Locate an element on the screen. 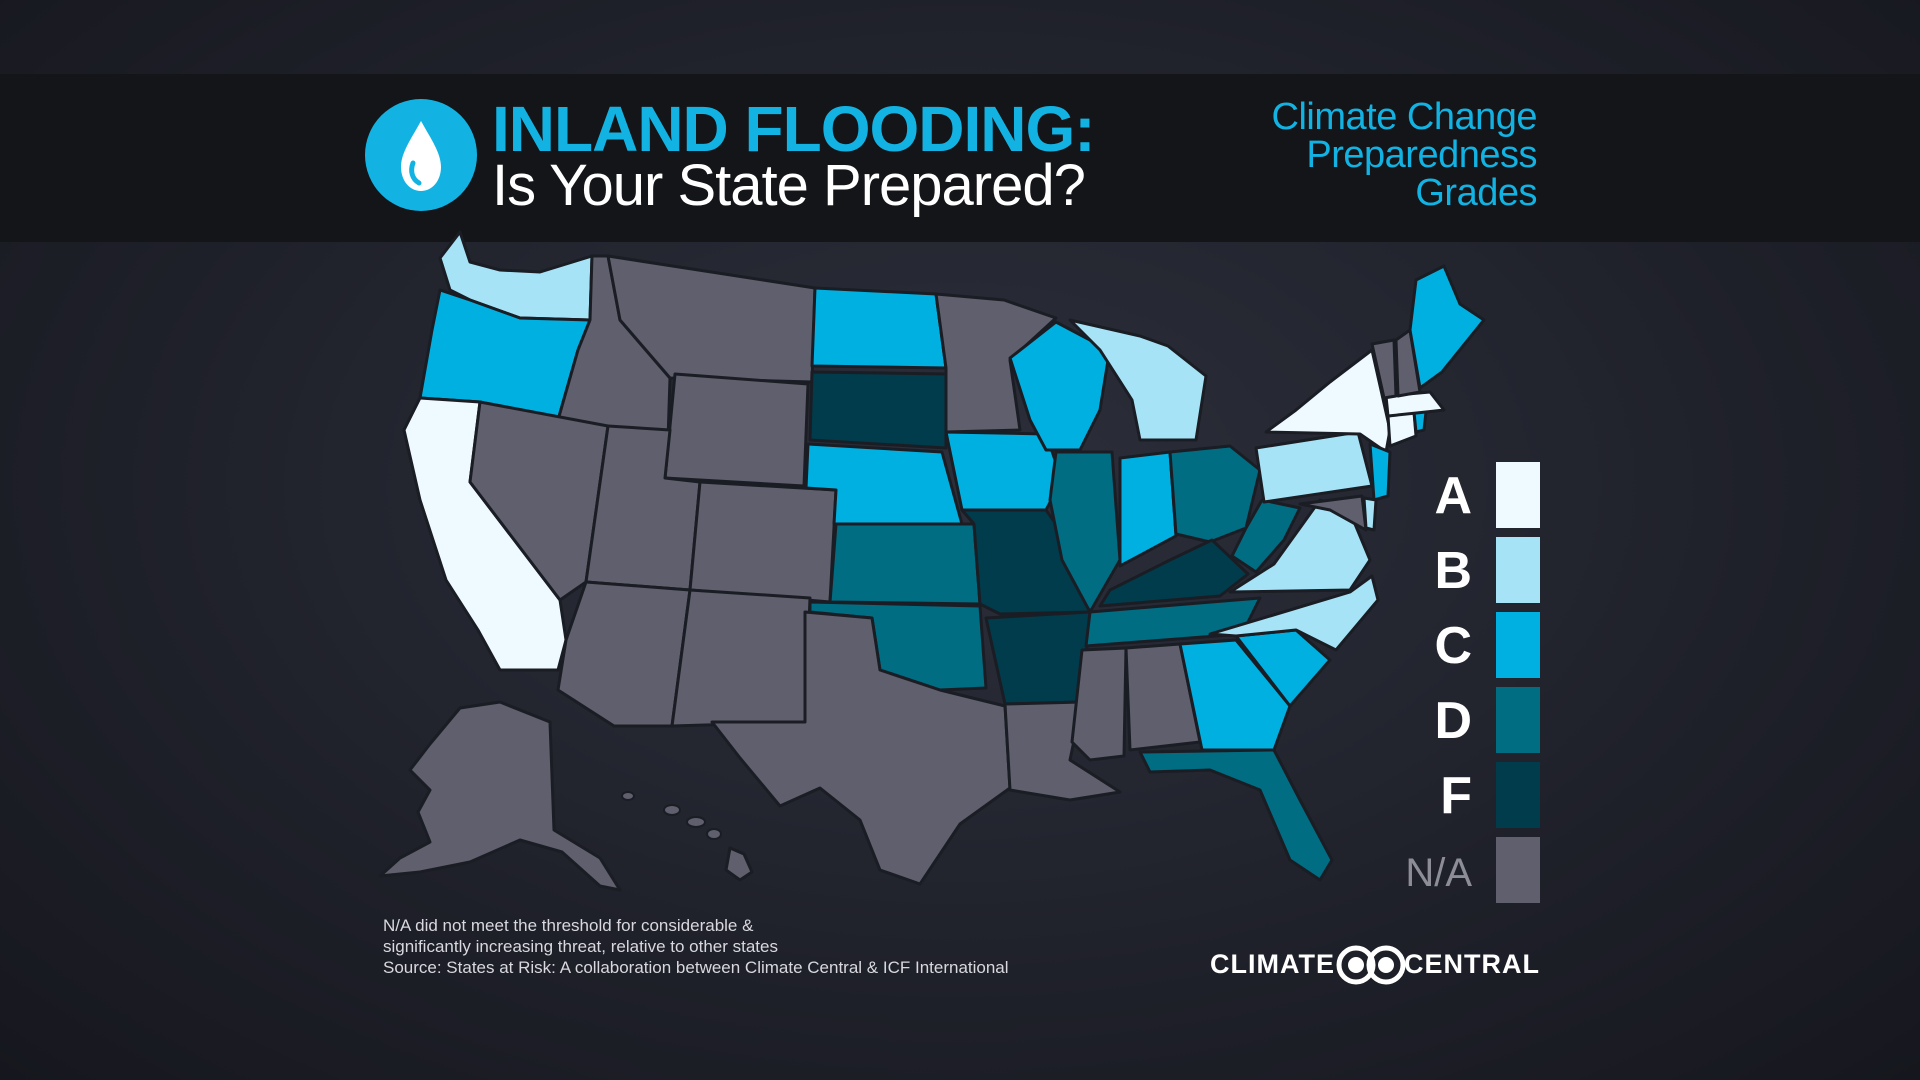 This screenshot has width=1920, height=1080. legend-item: C is located at coordinates (1460, 646).